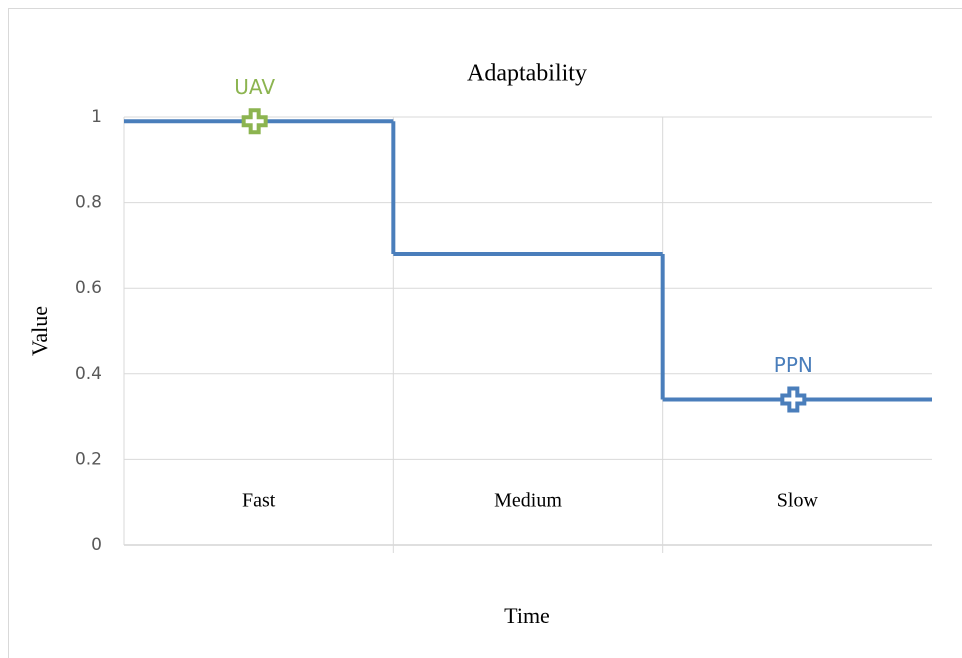 Image resolution: width=962 pixels, height=658 pixels. What do you see at coordinates (96, 117) in the screenshot?
I see `y-tick-label: 1` at bounding box center [96, 117].